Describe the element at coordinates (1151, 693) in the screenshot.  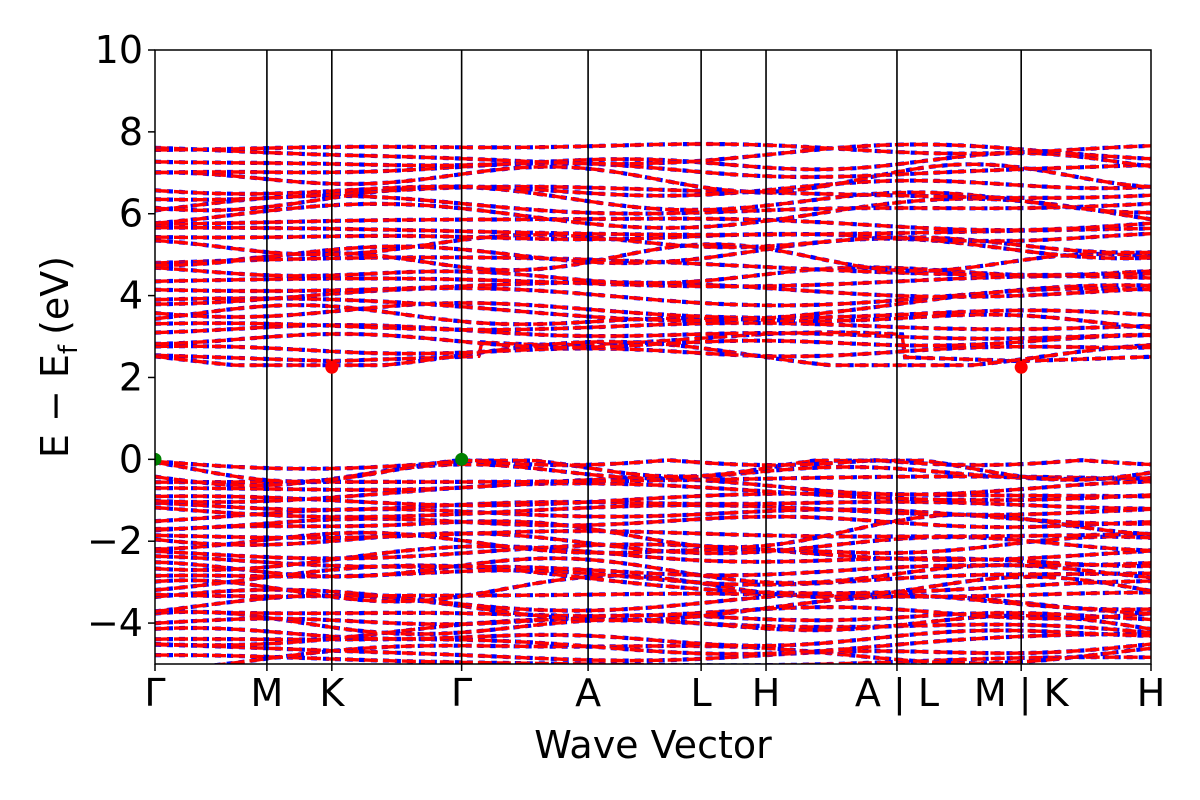
I see `x-tick-label-9: H` at that location.